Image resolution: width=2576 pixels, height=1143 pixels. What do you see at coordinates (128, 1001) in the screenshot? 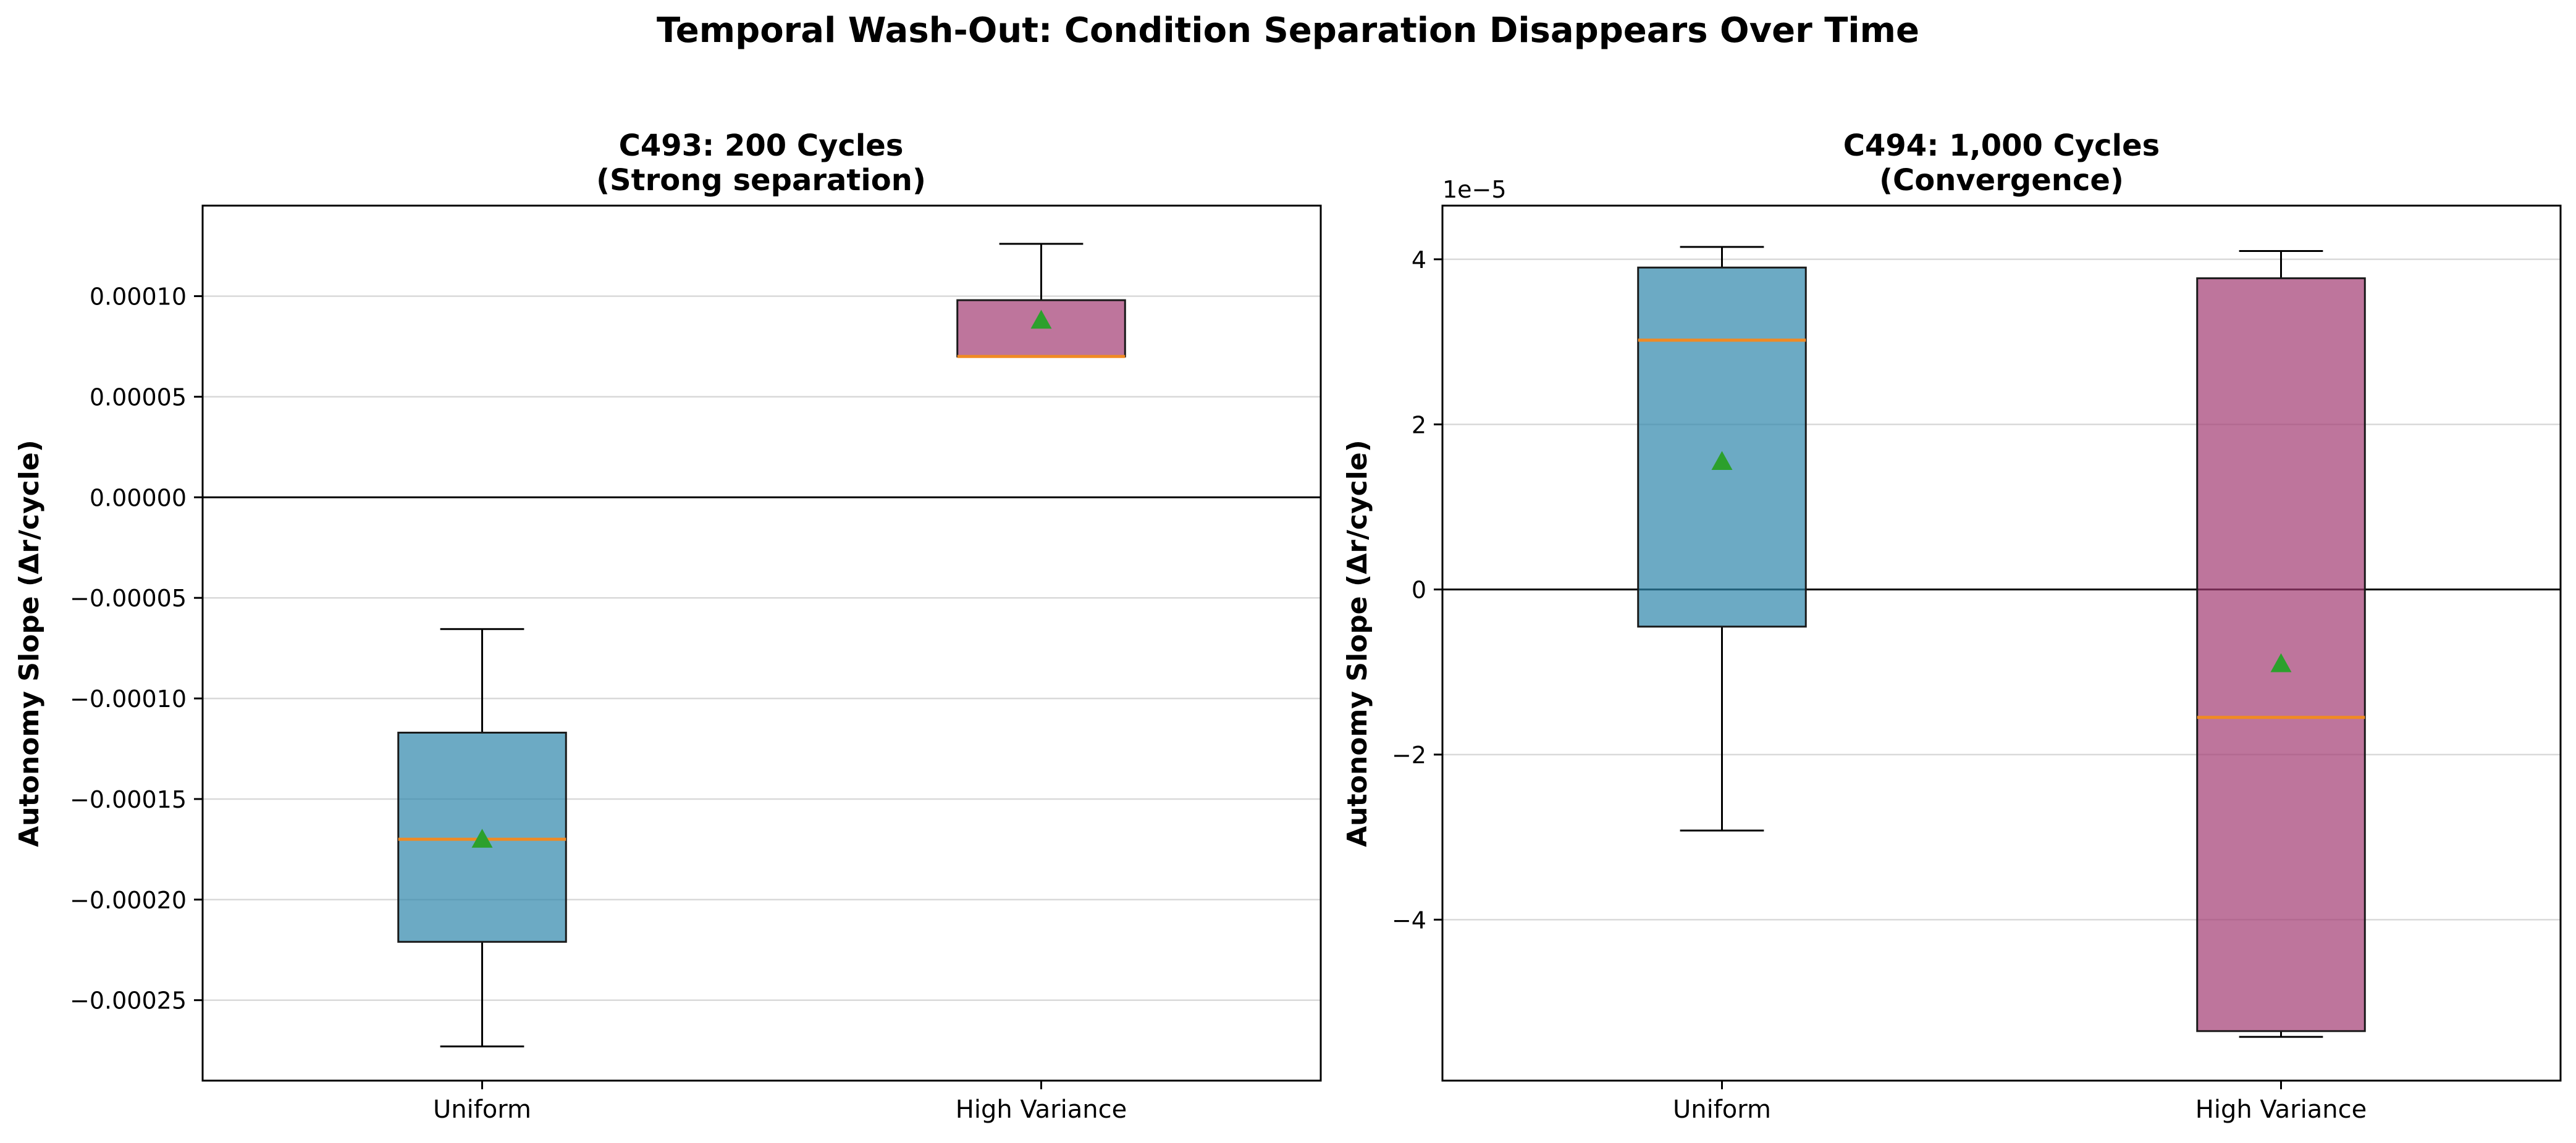
I see `y-tick-label: −0.00025` at bounding box center [128, 1001].